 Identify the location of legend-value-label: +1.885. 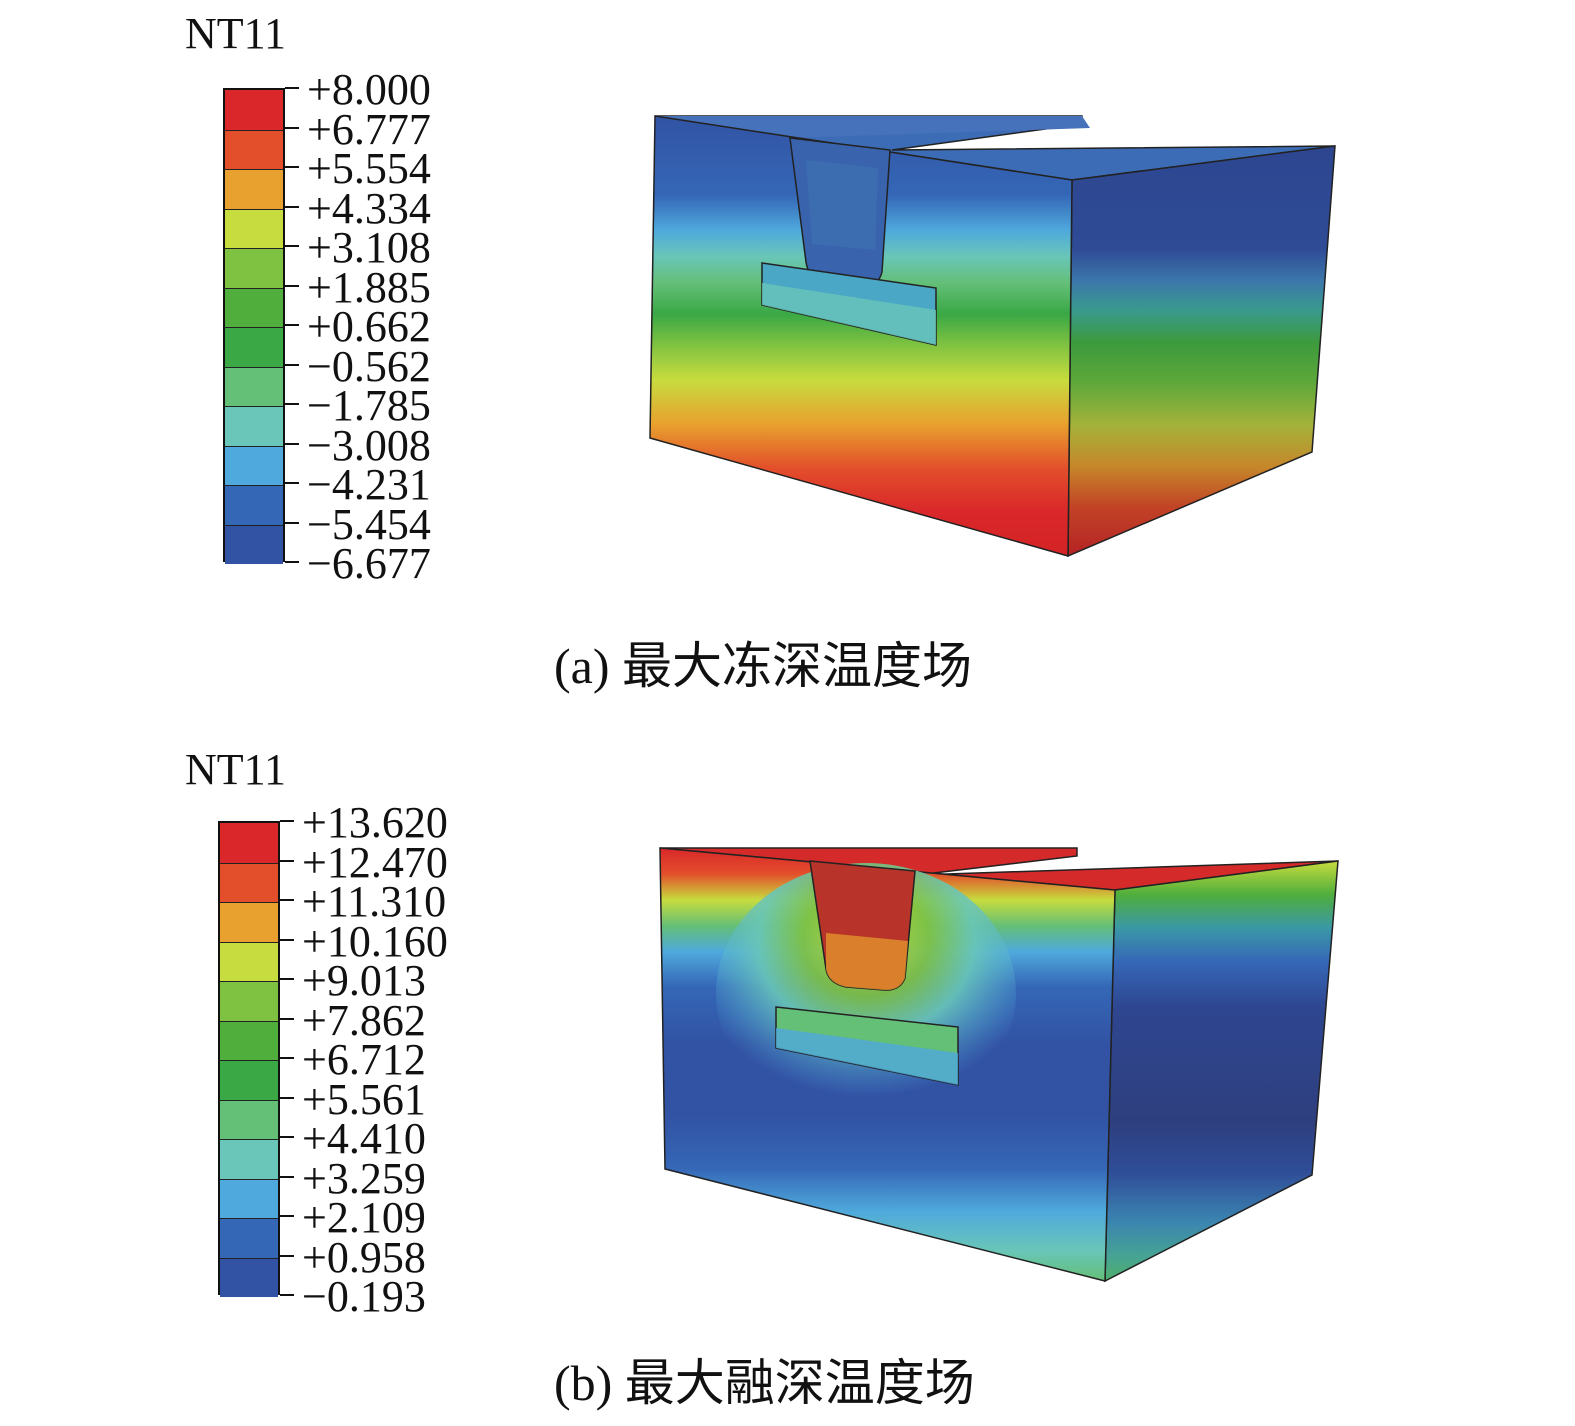
(369, 287).